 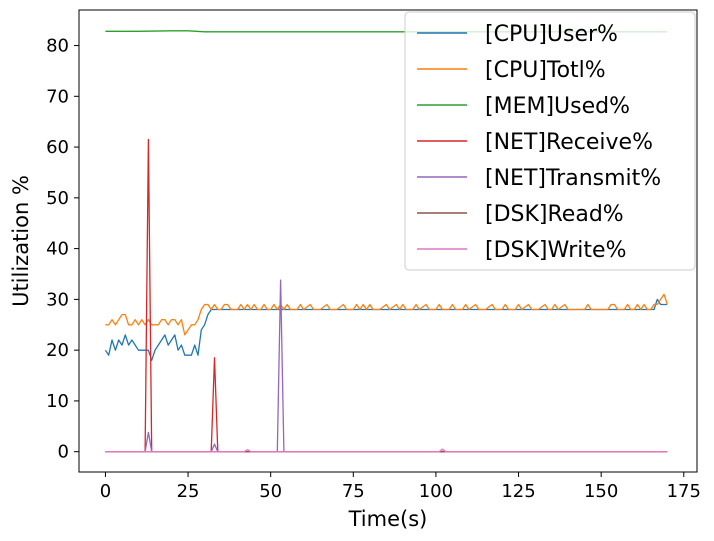 What do you see at coordinates (21, 241) in the screenshot?
I see `y-axis-title: Utilization %` at bounding box center [21, 241].